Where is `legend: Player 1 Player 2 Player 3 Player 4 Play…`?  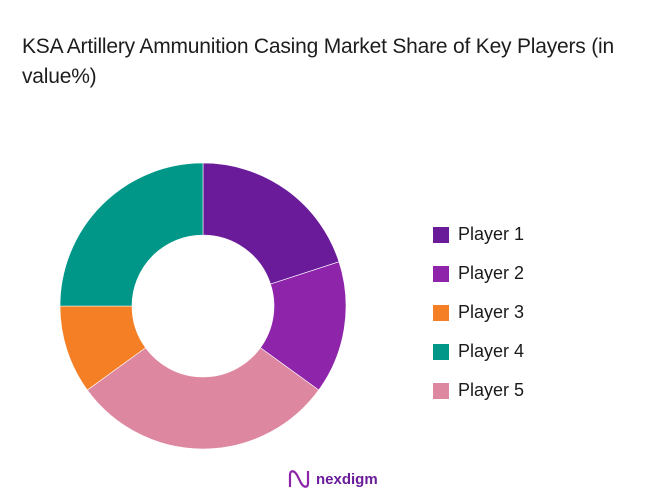
legend: Player 1 Player 2 Player 3 Player 4 Play… is located at coordinates (478, 312).